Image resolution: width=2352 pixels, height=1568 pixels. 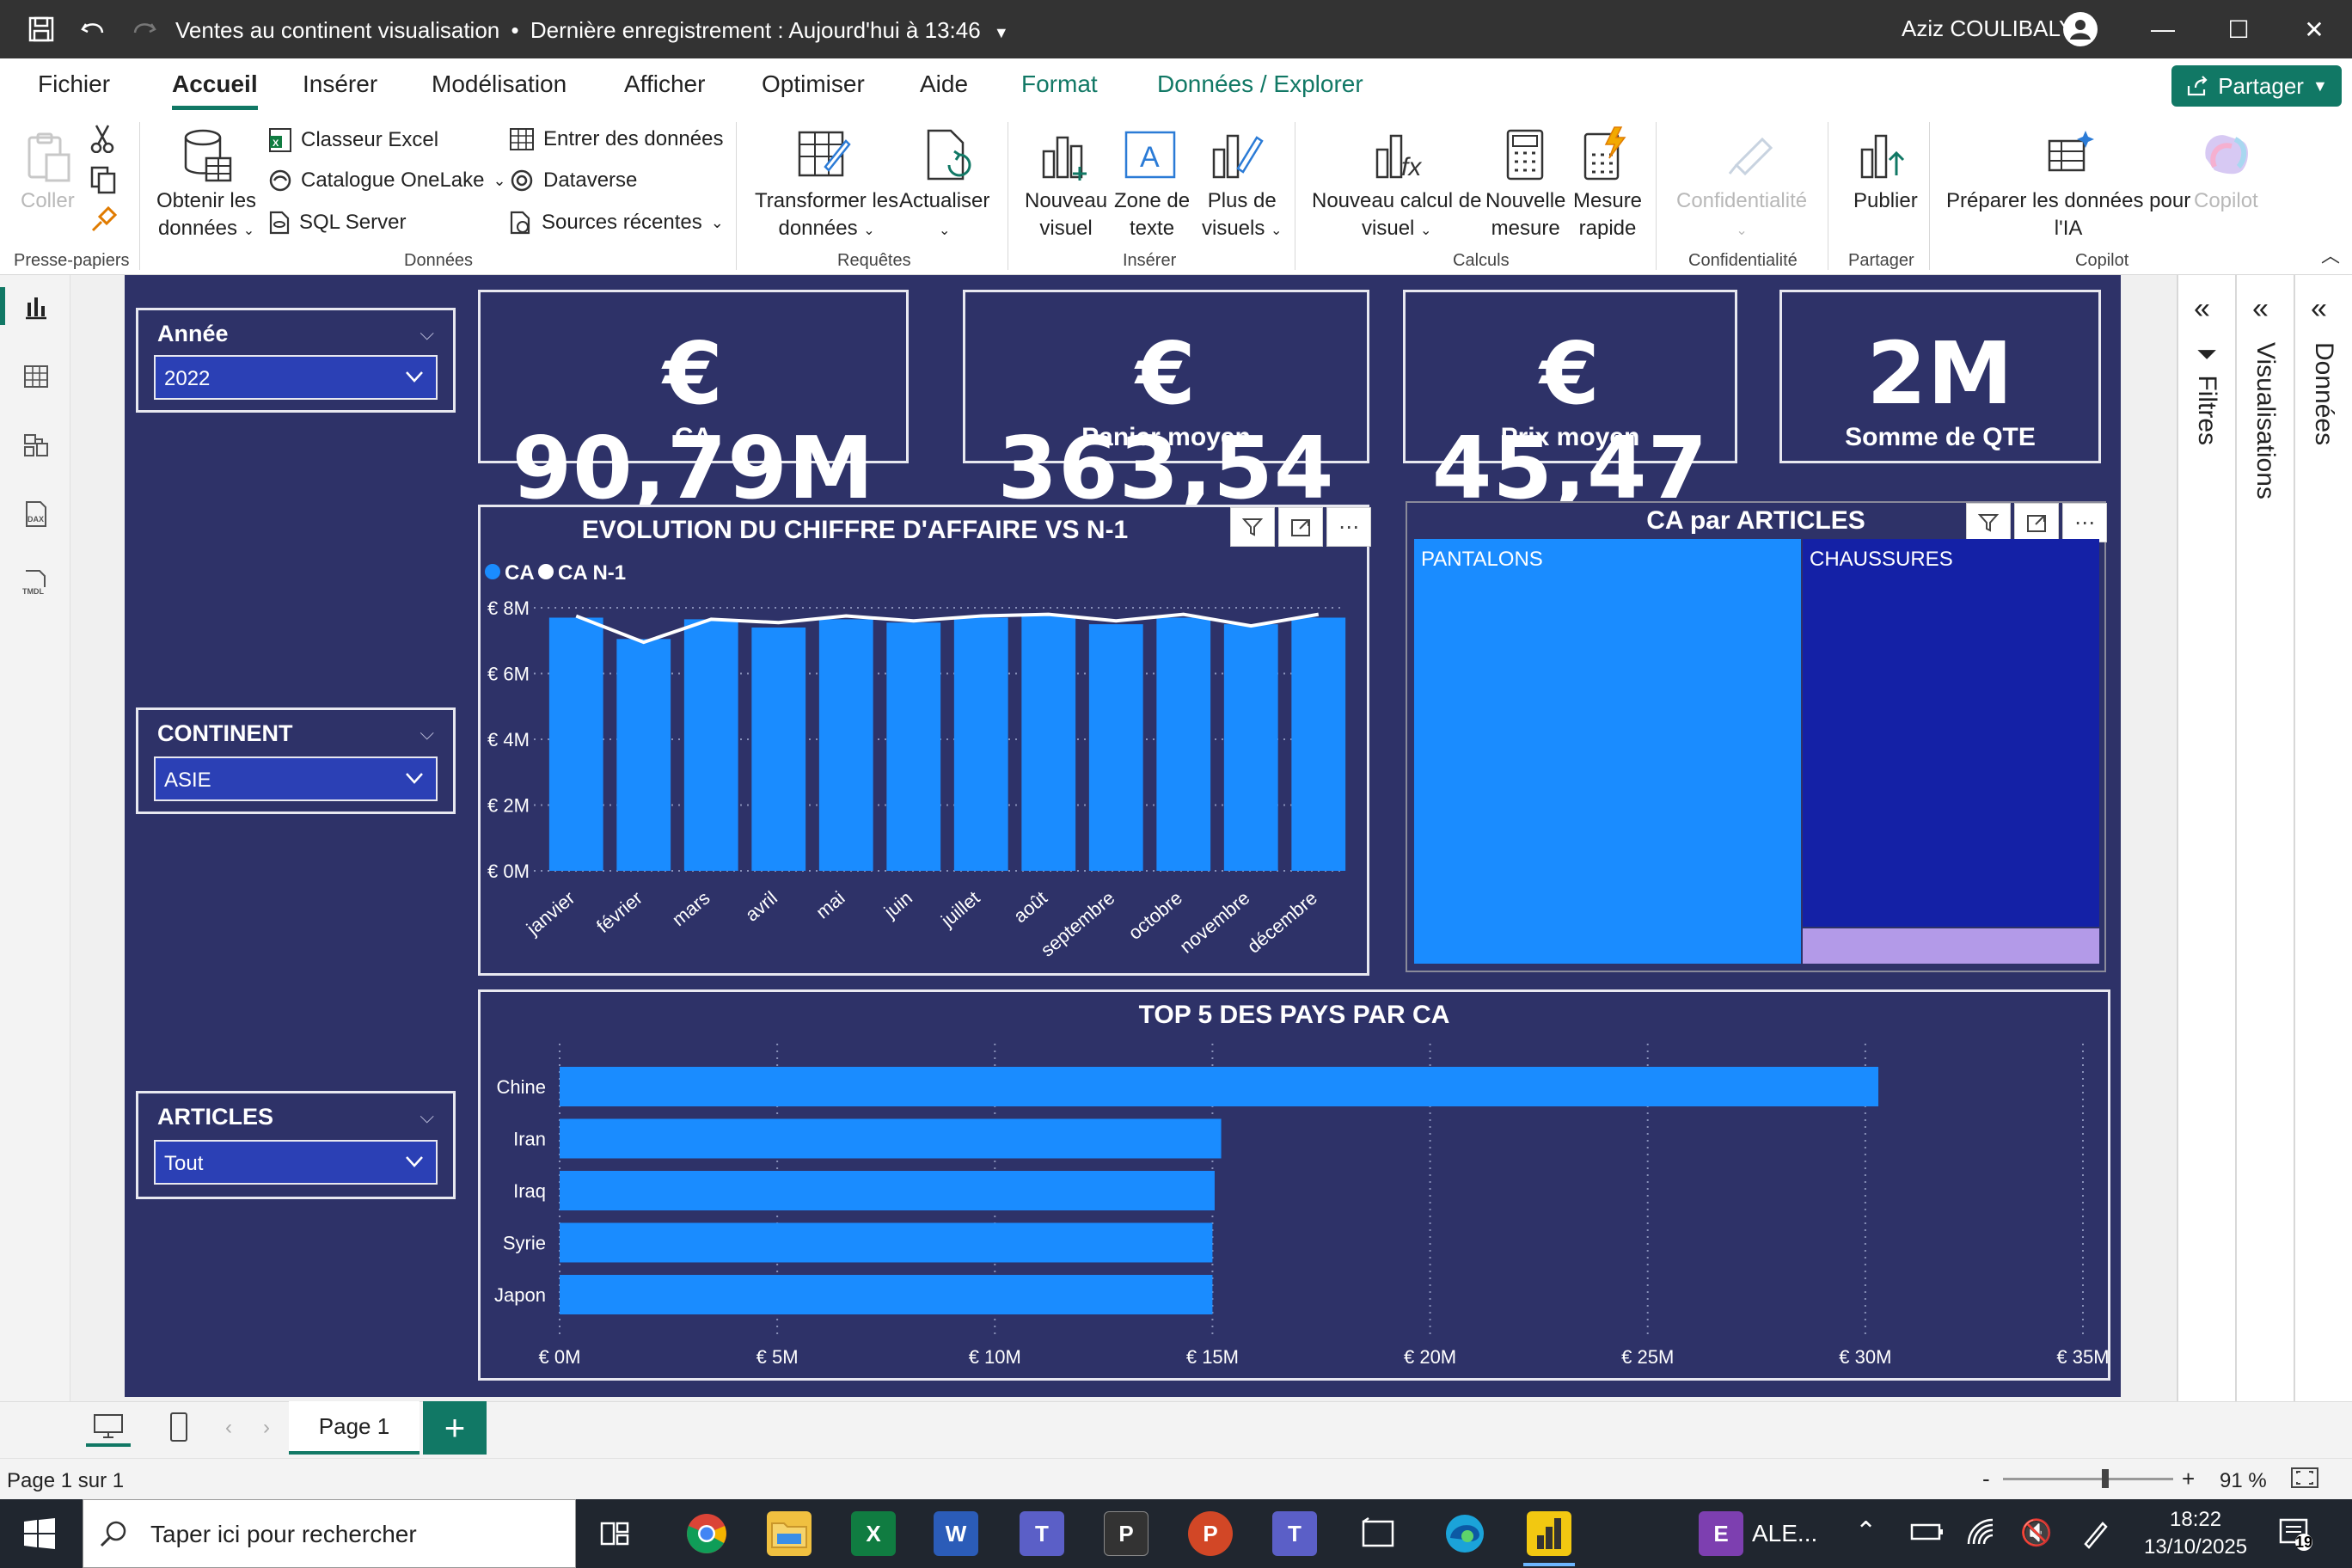 What do you see at coordinates (1126, 1533) in the screenshot?
I see `project-icon: P` at bounding box center [1126, 1533].